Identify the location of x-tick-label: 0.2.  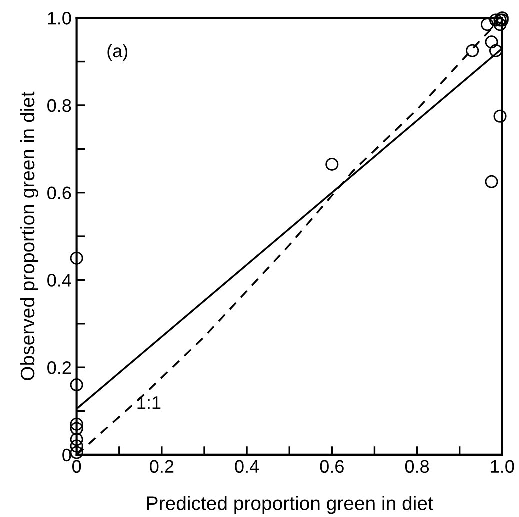
(162, 467).